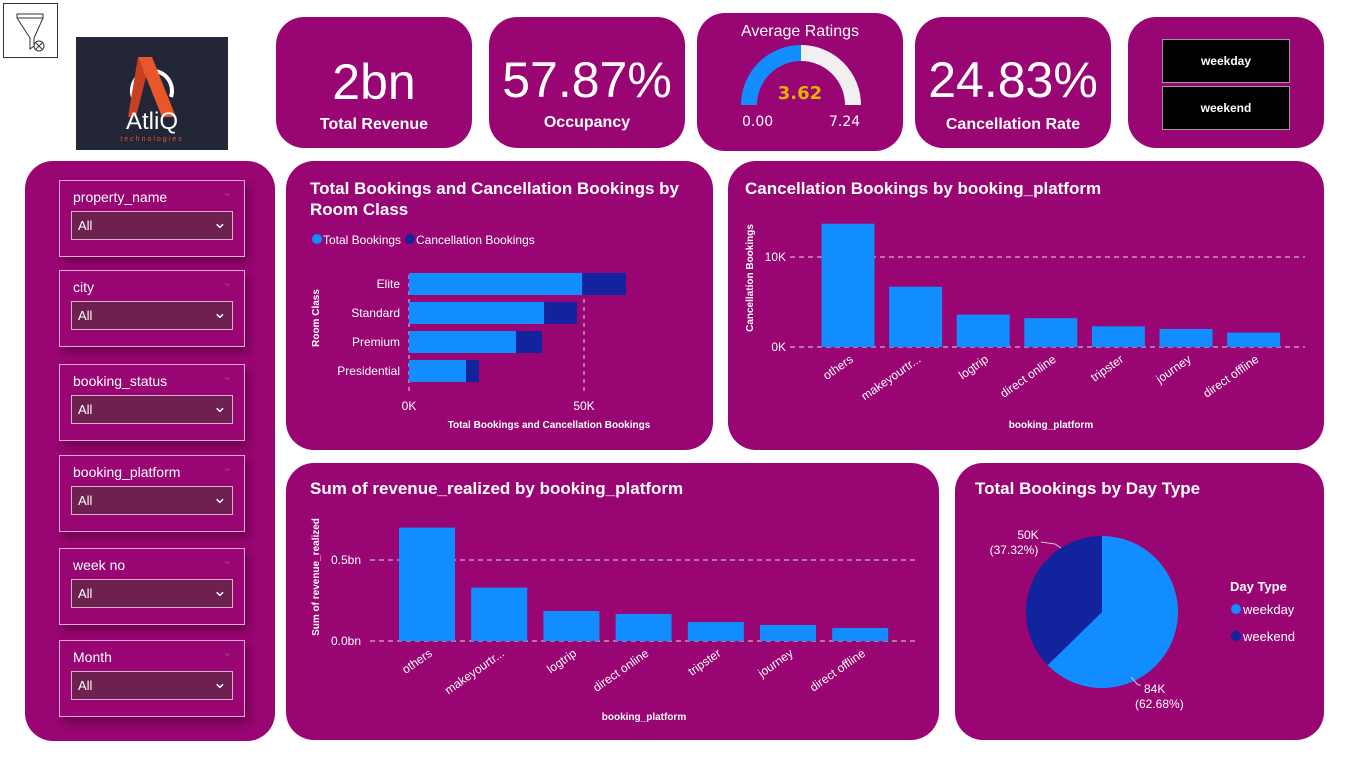 The image size is (1350, 763). I want to click on pie-slice-weekend, so click(1064, 601).